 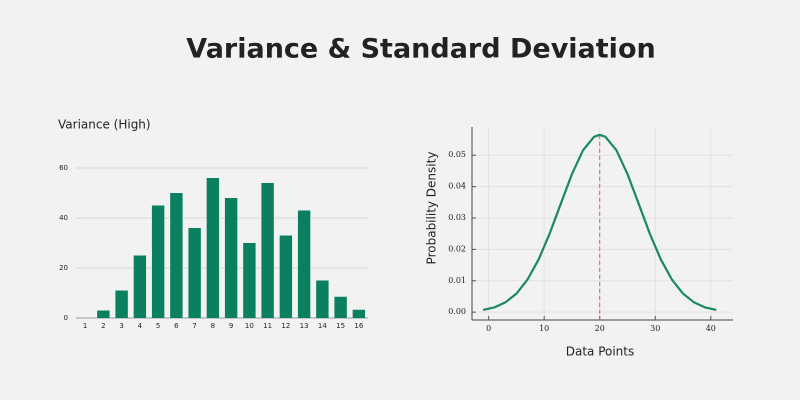 I want to click on y-axis-label: Probability Density, so click(x=432, y=208).